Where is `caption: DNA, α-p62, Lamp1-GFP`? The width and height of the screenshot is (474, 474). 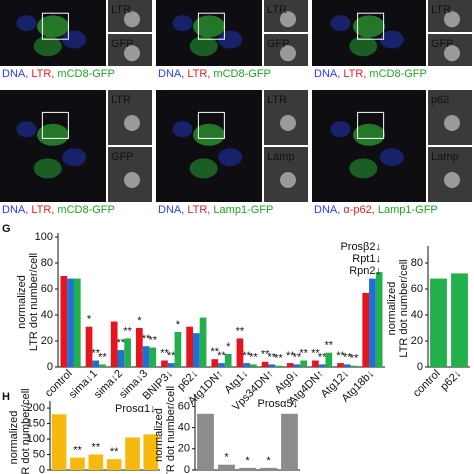 caption: DNA, α-p62, Lamp1-GFP is located at coordinates (376, 210).